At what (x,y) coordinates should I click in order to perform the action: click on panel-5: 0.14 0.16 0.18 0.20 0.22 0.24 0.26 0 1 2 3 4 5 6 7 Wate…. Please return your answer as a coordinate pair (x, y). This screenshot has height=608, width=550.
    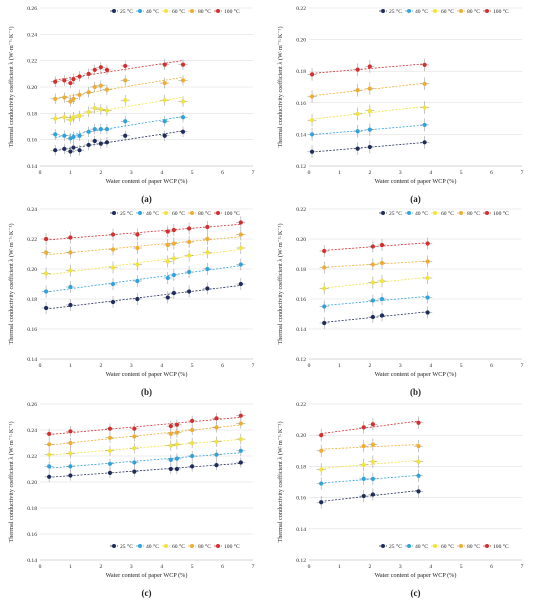
    Looking at the image, I should click on (131, 500).